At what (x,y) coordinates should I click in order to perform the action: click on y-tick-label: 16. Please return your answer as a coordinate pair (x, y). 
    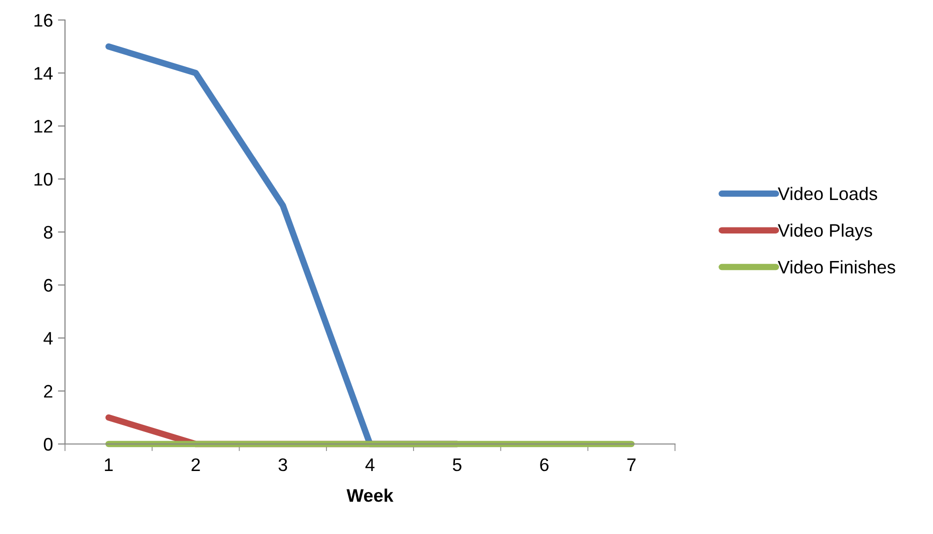
    Looking at the image, I should click on (43, 20).